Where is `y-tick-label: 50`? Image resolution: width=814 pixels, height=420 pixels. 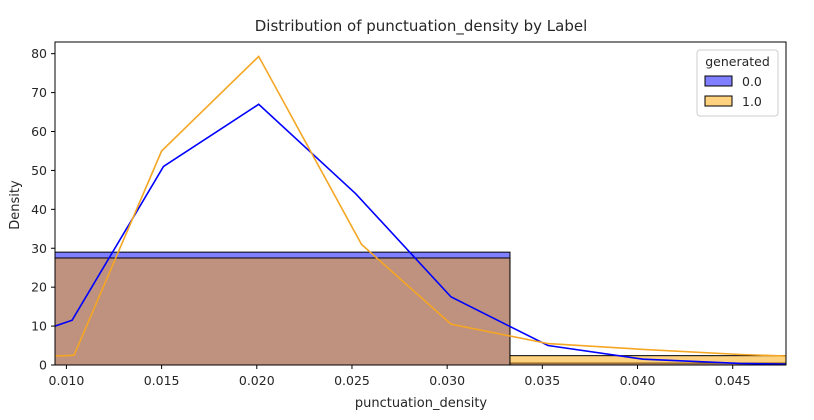 y-tick-label: 50 is located at coordinates (39, 170).